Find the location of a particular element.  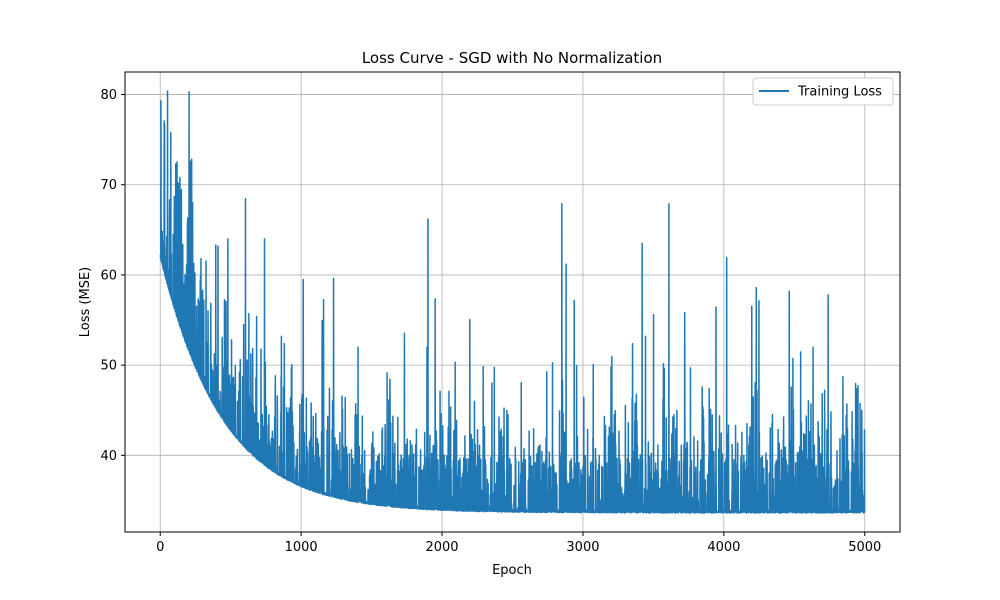

chart-title: Loss Curve - SGD with No Normalization is located at coordinates (512, 58).